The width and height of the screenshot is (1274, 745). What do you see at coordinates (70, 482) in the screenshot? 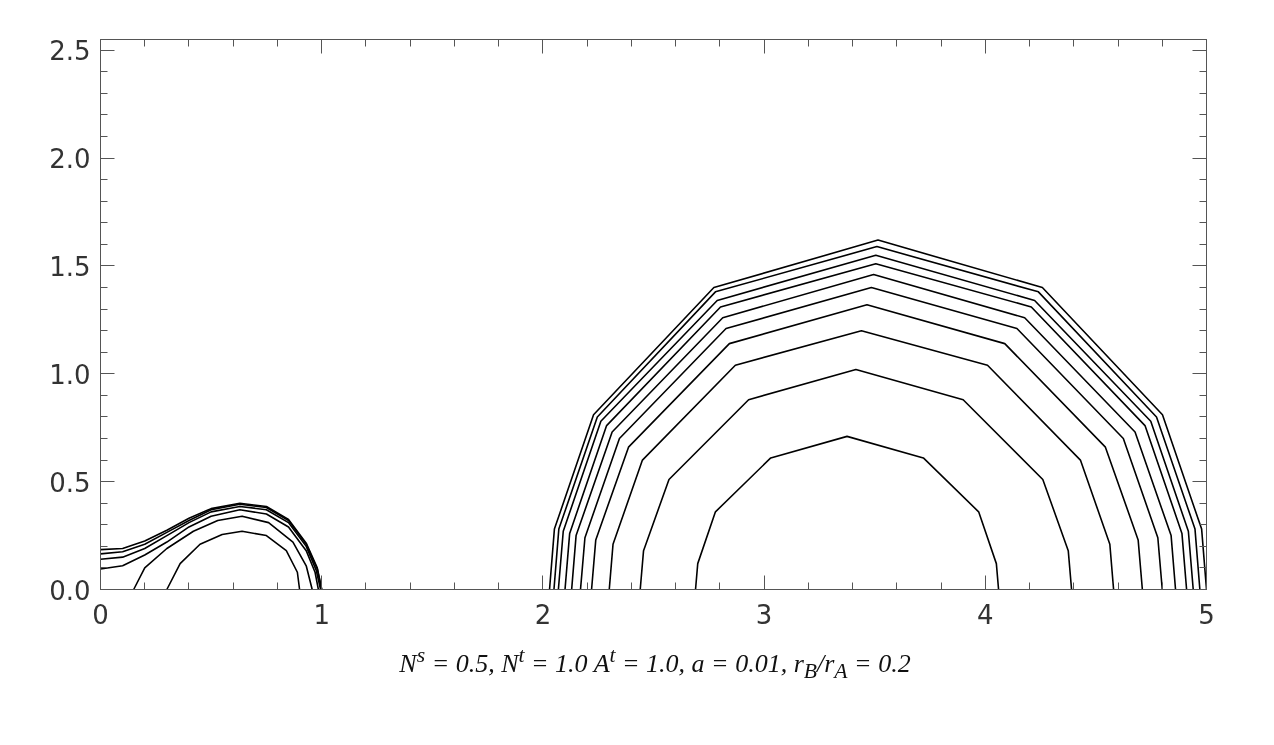
I see `y-tick-label: 0.5` at bounding box center [70, 482].